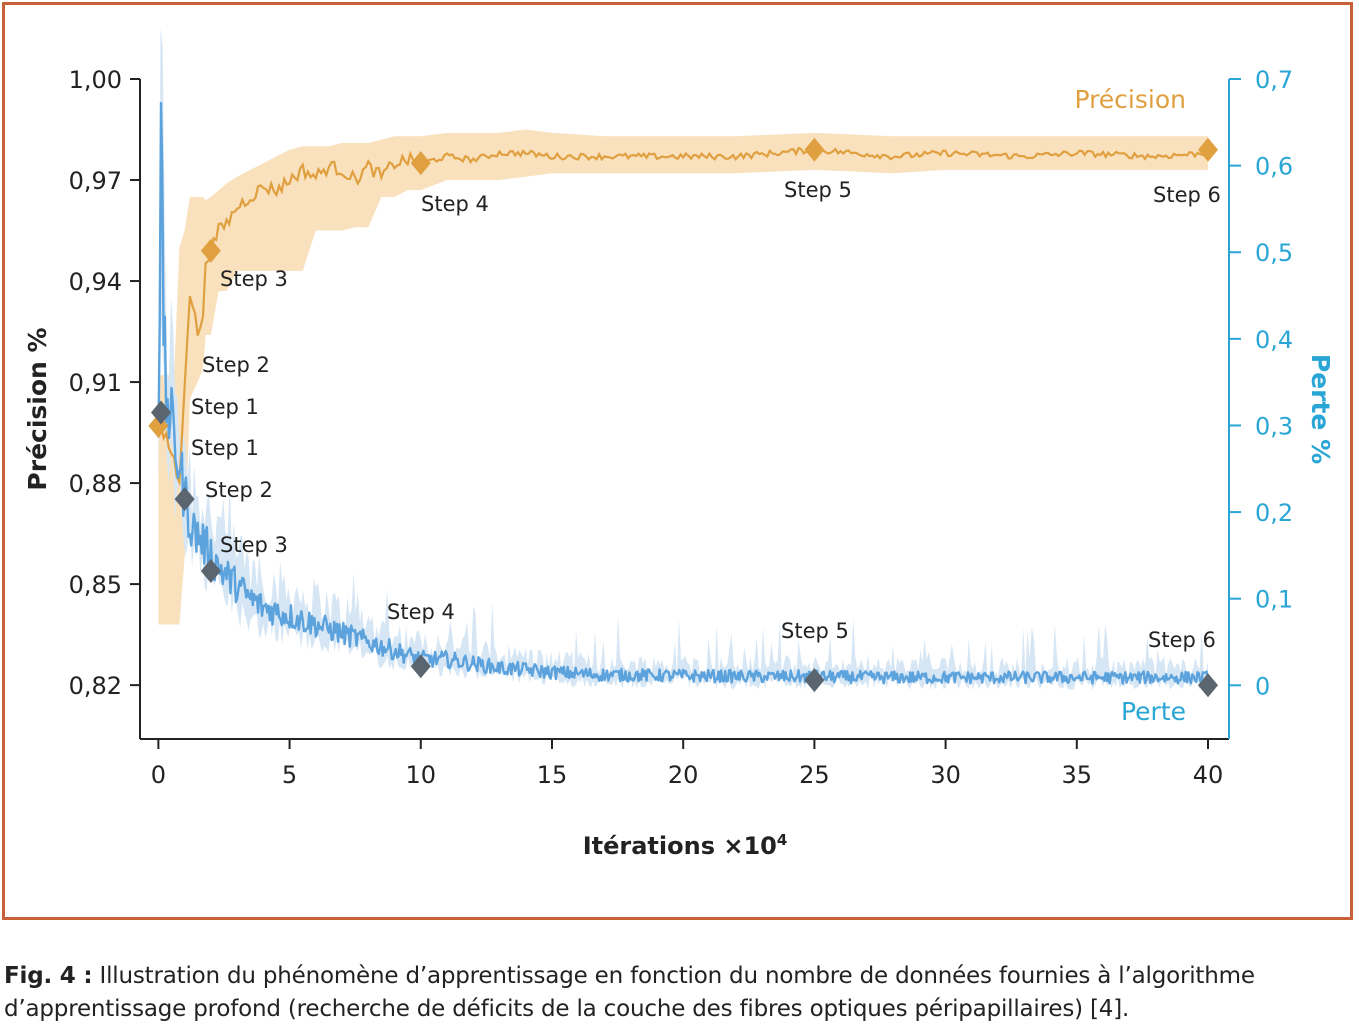 The height and width of the screenshot is (1027, 1359). I want to click on precision-step-label: Step 2, so click(236, 365).